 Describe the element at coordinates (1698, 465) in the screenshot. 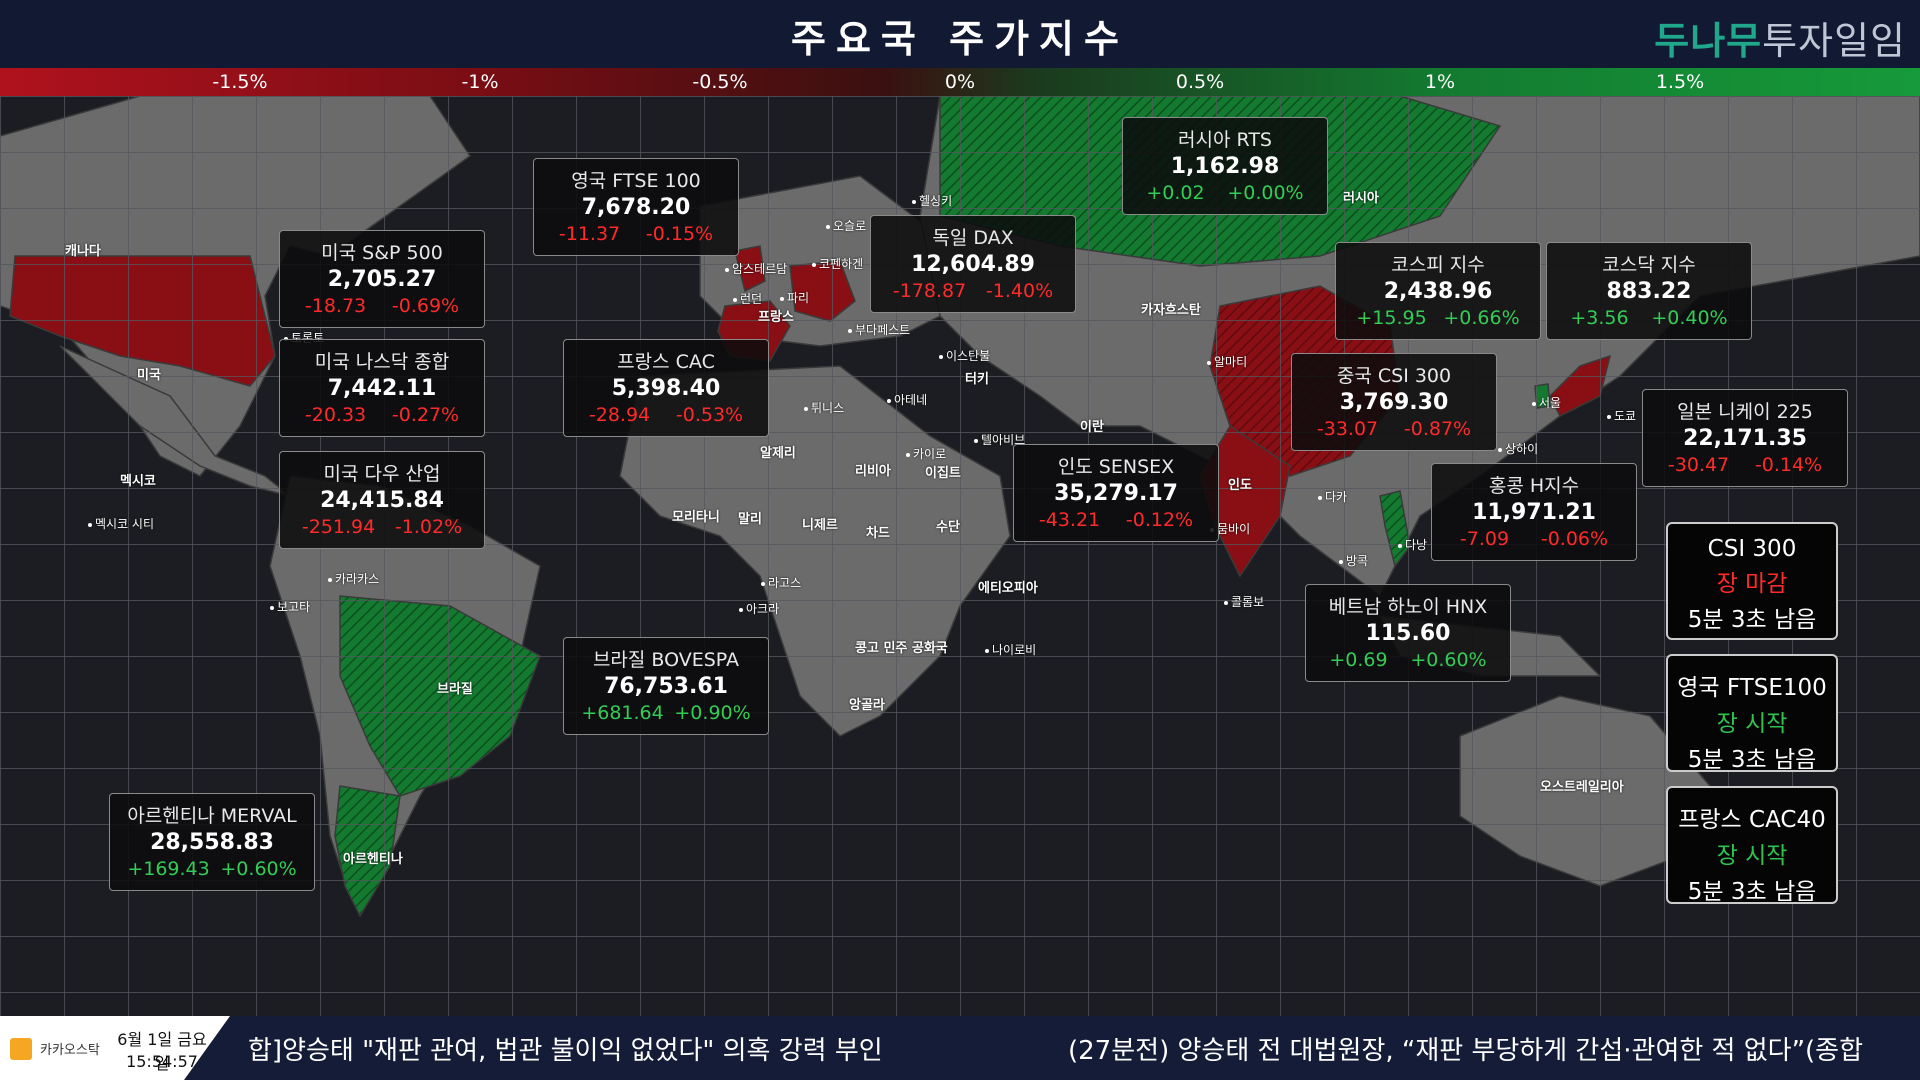

I see `index-change: -30.47` at that location.